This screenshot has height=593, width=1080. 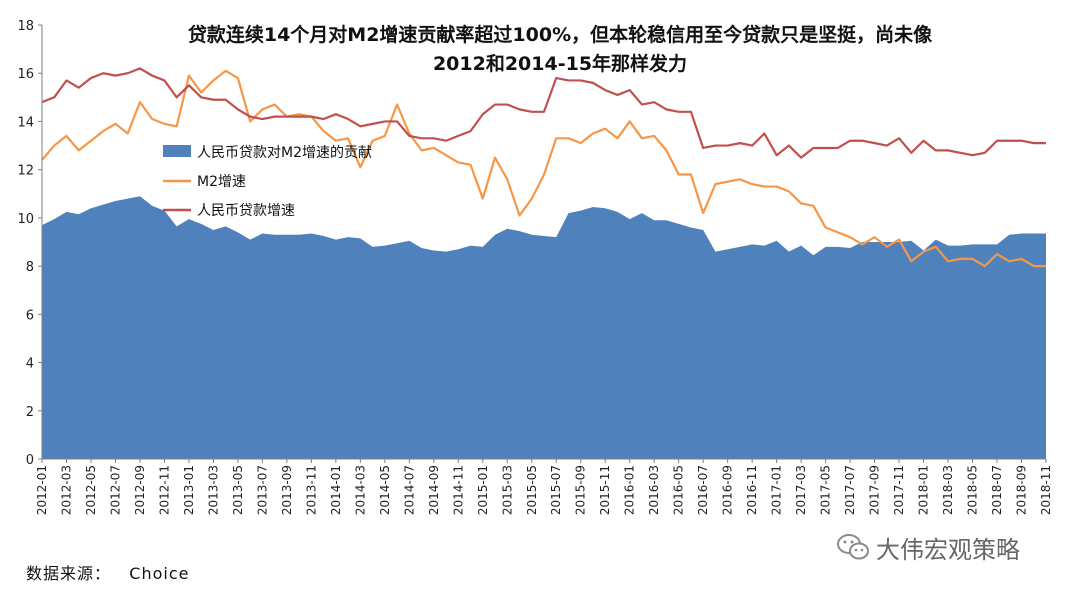 What do you see at coordinates (246, 211) in the screenshot?
I see `legend-entry-loan-growth: 人民币贷款增速` at bounding box center [246, 211].